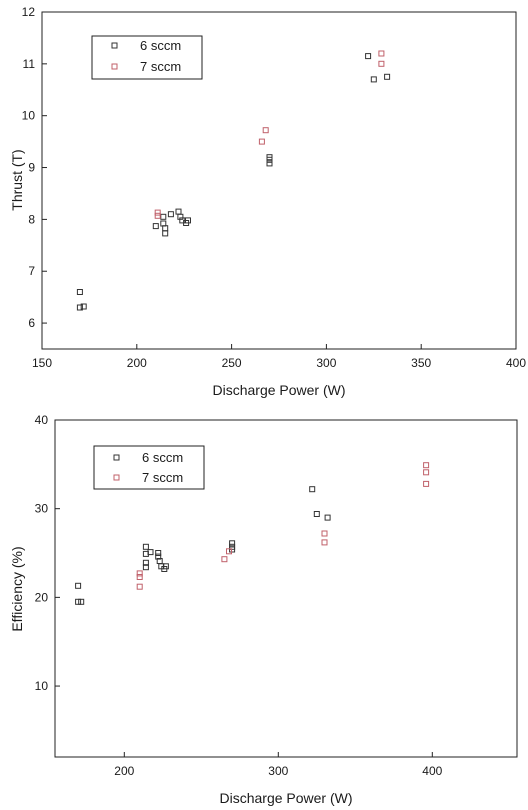 This screenshot has width=528, height=810. What do you see at coordinates (326, 363) in the screenshot?
I see `thrust-x-tick-label: 300` at bounding box center [326, 363].